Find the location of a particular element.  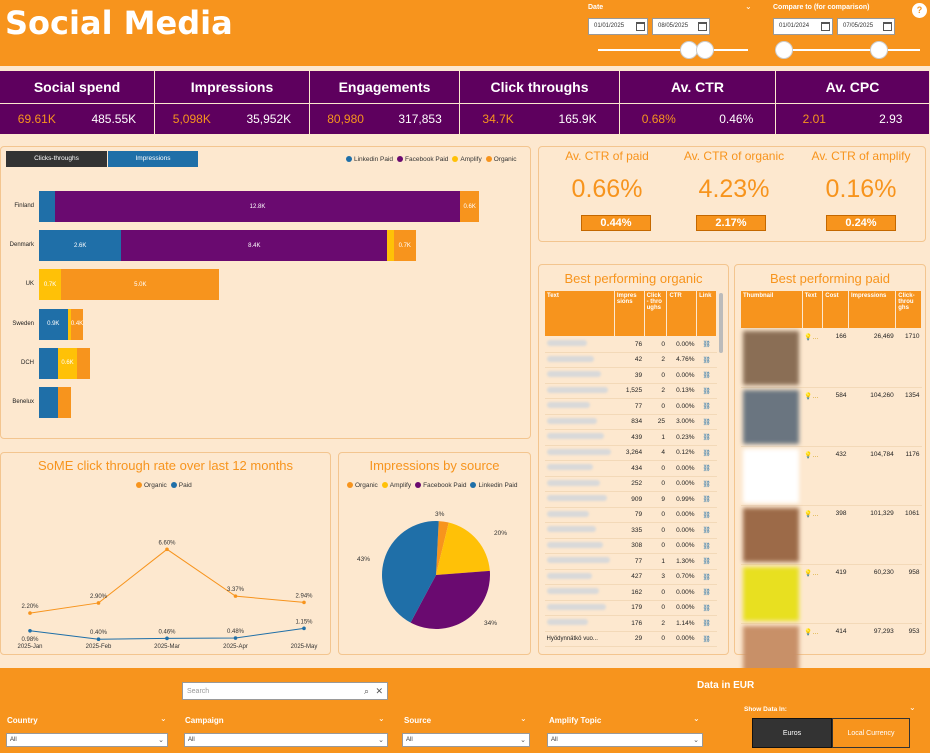

table-row: 834 25 3.00% ⛓ is located at coordinates (630, 422).